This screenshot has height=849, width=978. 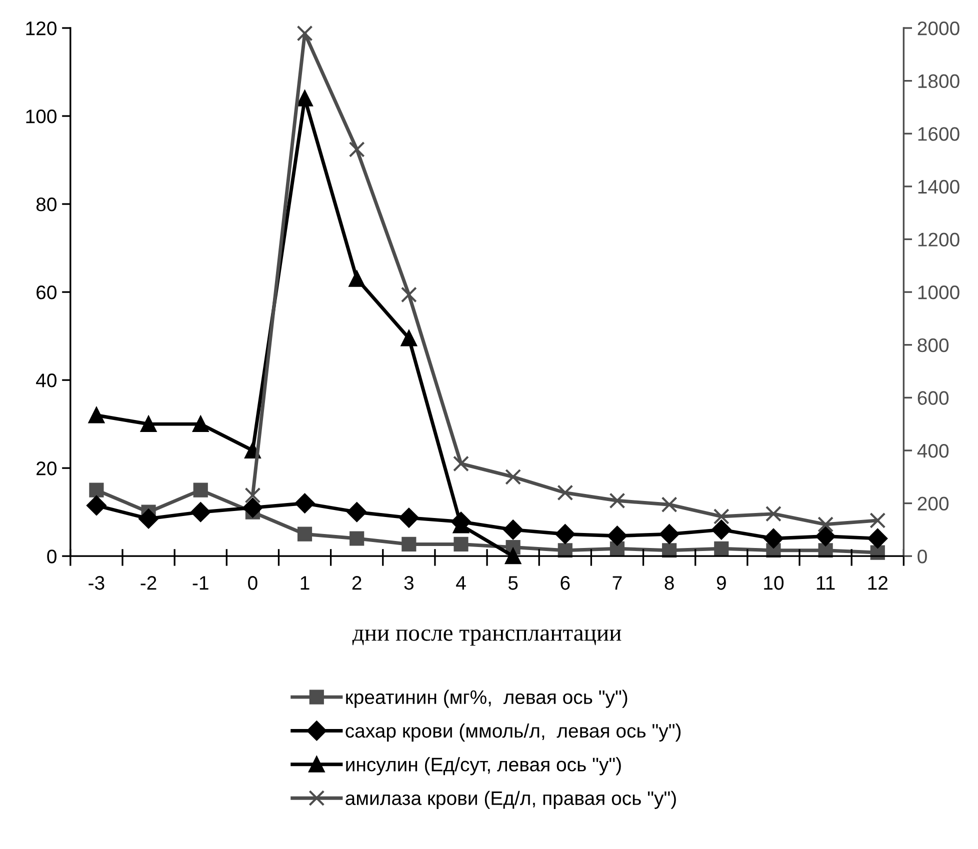 I want to click on x-tick-label: -1, so click(x=200, y=583).